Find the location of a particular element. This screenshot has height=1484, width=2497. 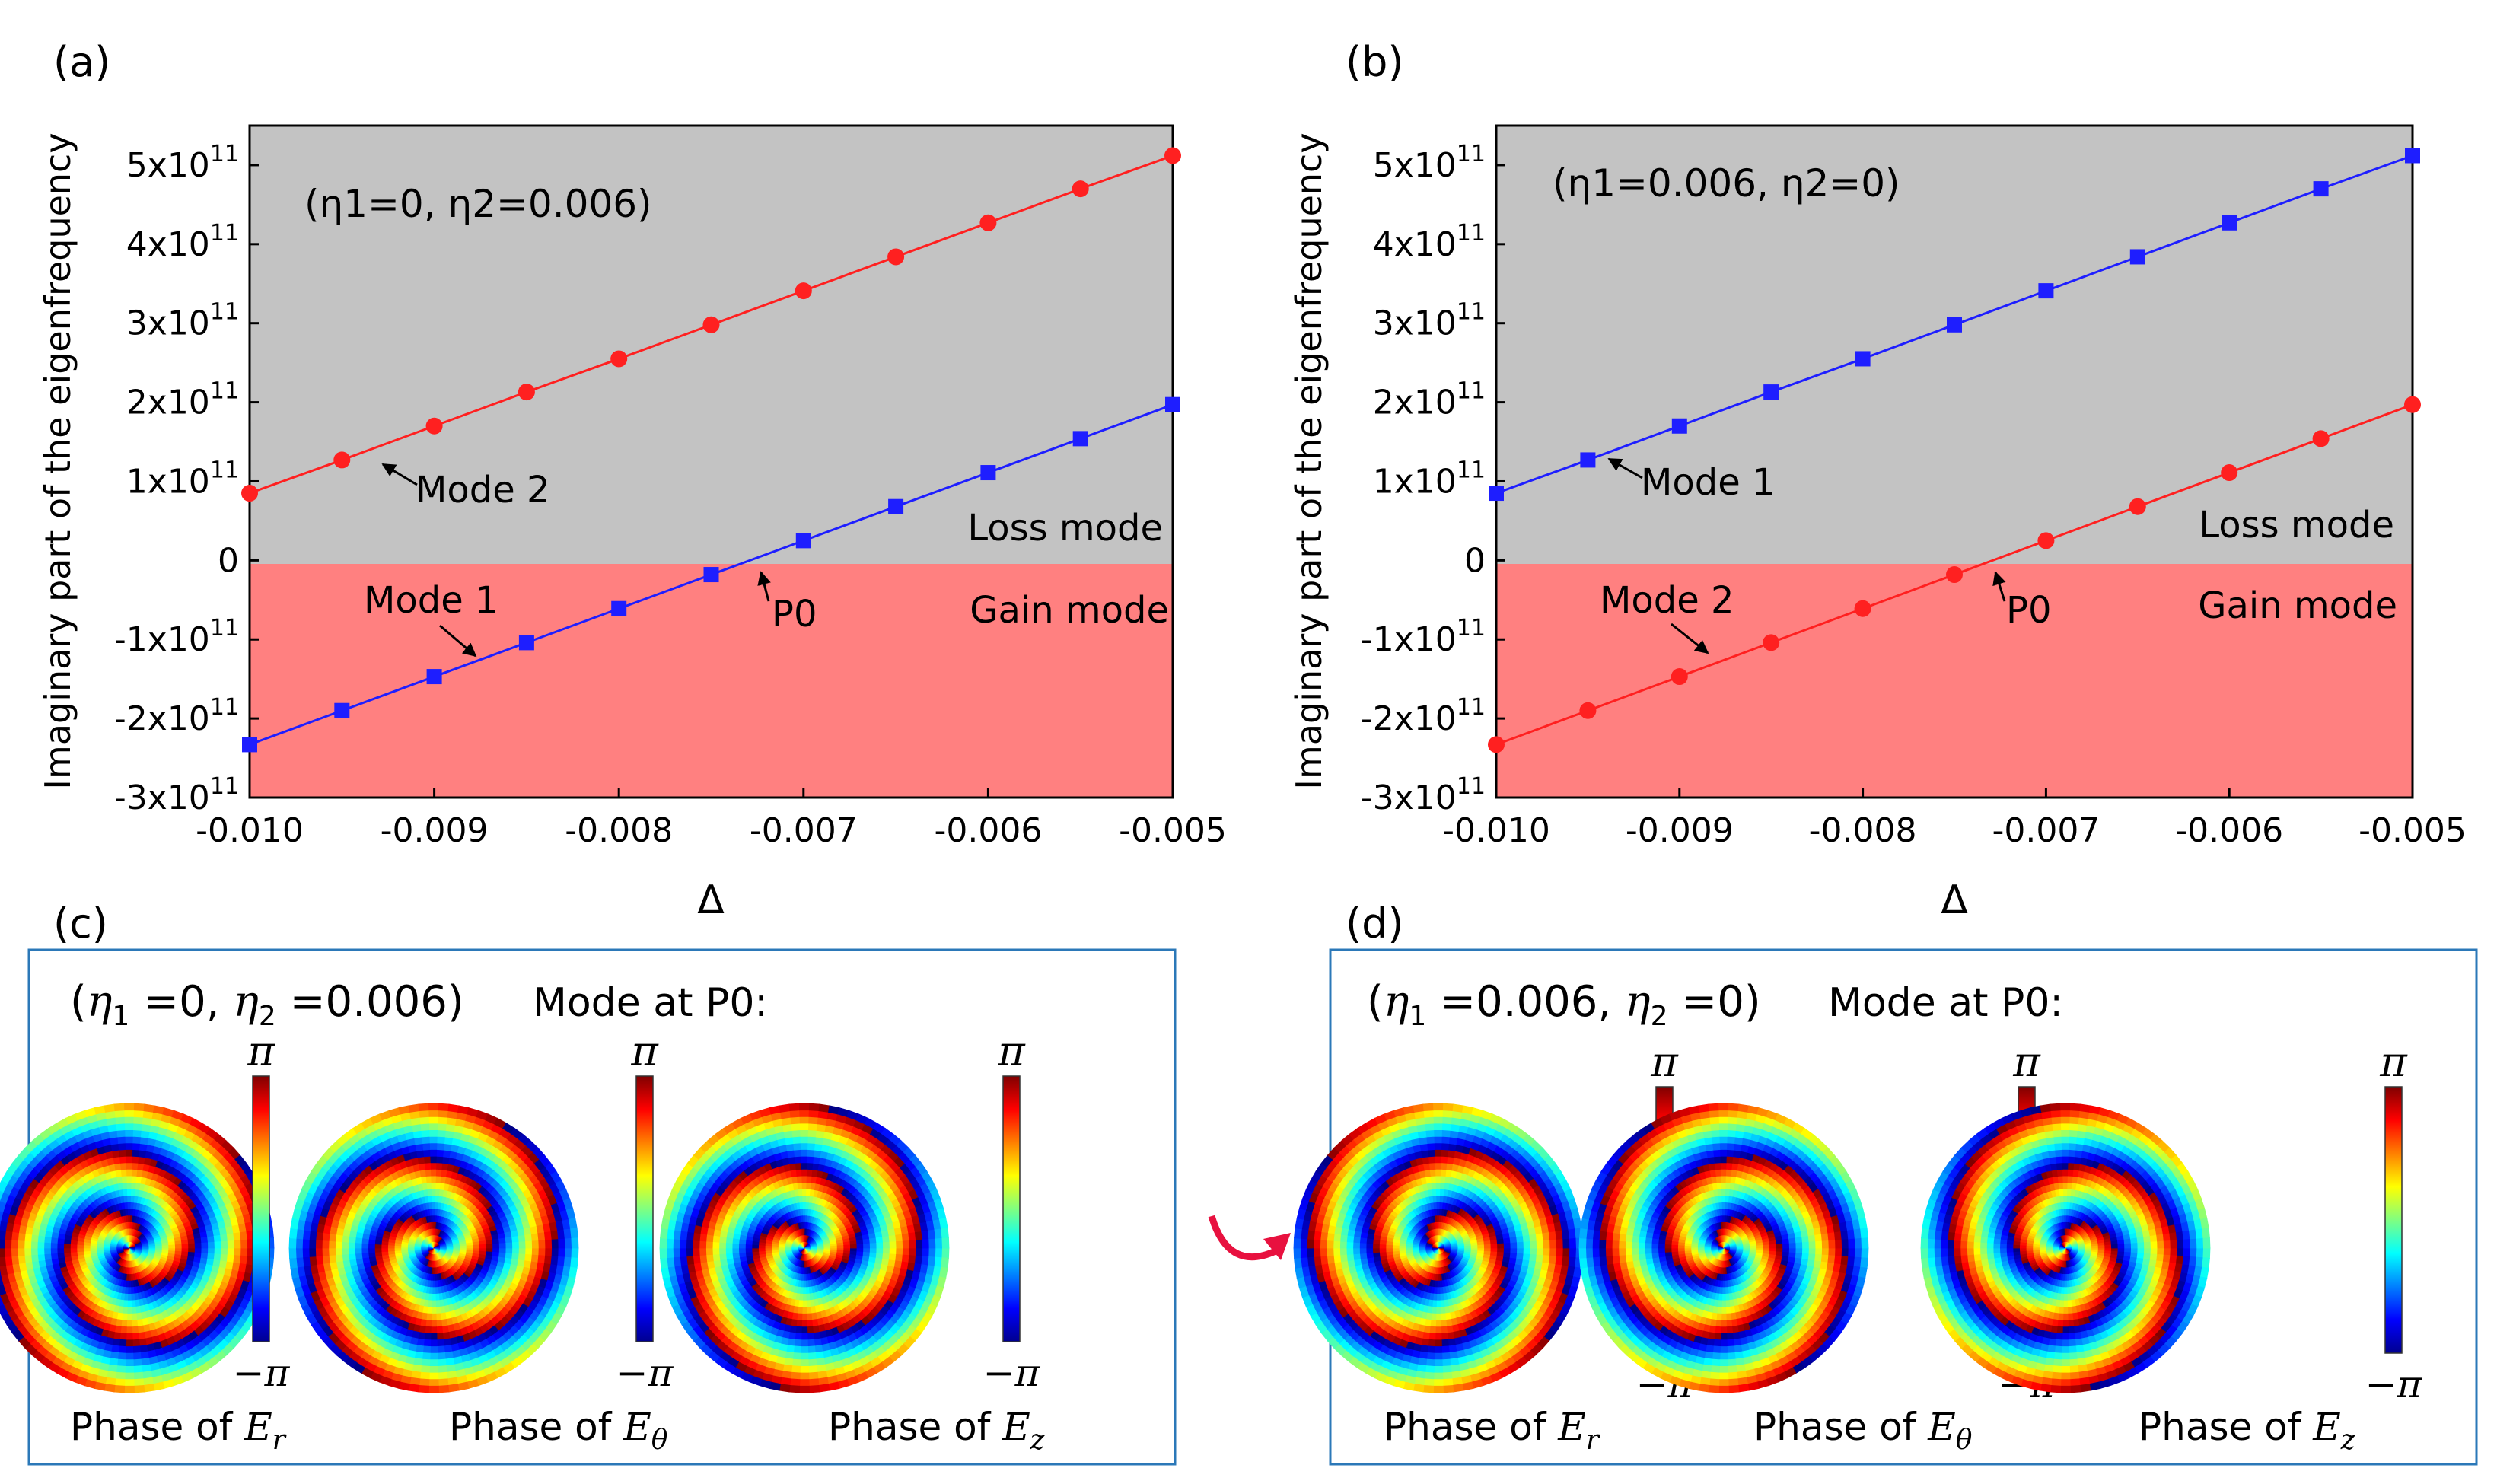

p0-label-b: P0 is located at coordinates (2028, 610).